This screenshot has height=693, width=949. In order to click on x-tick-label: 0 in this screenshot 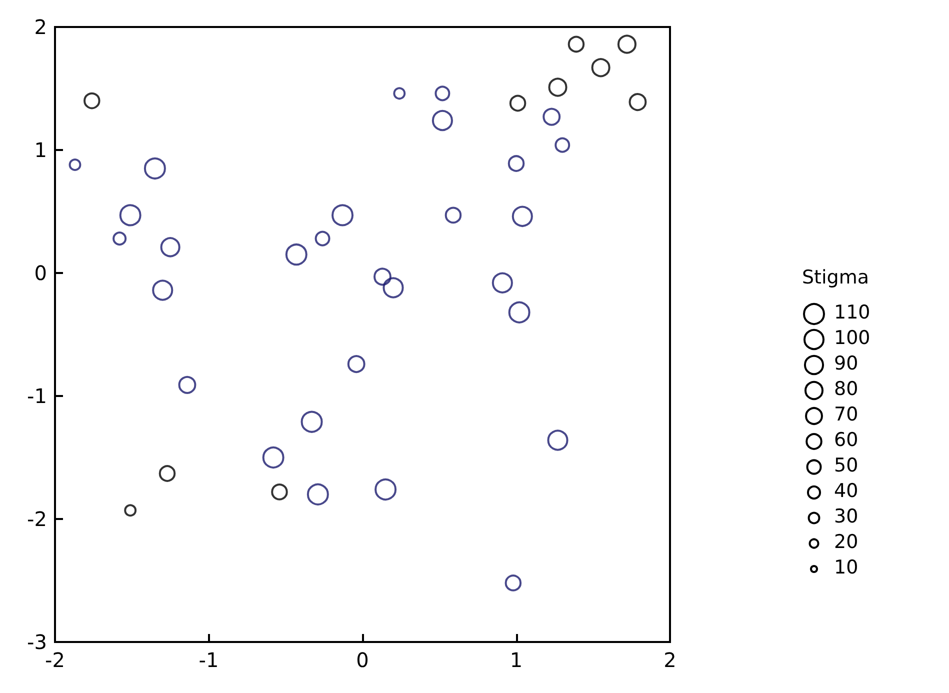, I will do `click(362, 660)`.